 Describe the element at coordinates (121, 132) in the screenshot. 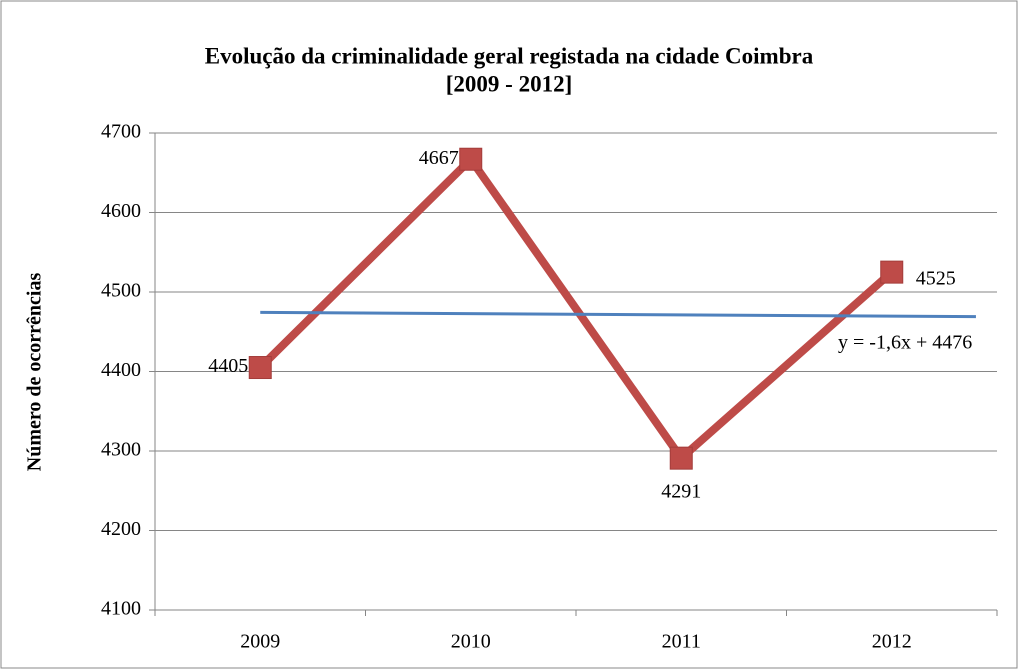

I see `y-tick-label: 4700` at that location.